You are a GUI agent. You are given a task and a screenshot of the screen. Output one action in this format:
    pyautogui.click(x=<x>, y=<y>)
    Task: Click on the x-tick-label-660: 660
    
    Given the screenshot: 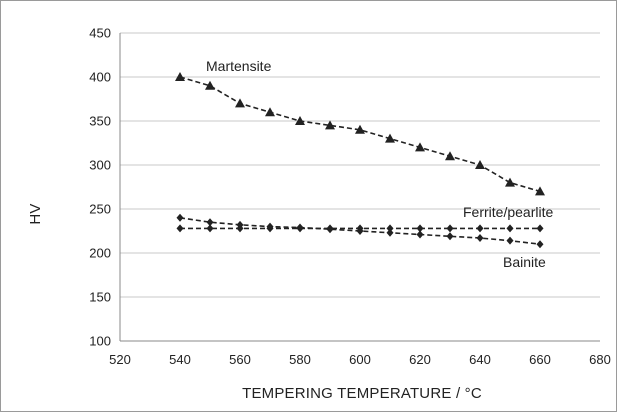 What is the action you would take?
    pyautogui.click(x=540, y=359)
    